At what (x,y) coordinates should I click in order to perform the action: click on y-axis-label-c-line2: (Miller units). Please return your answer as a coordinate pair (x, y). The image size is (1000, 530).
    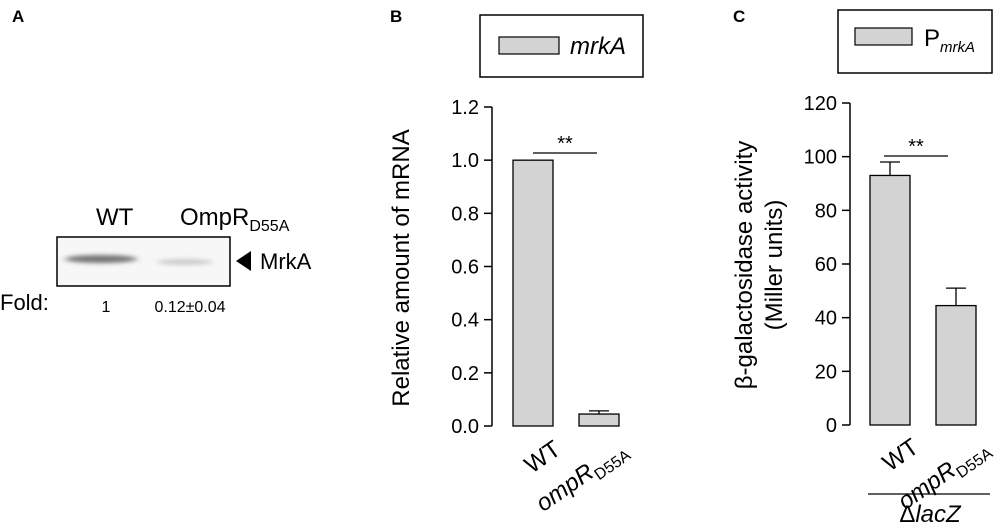
    Looking at the image, I should click on (774, 265).